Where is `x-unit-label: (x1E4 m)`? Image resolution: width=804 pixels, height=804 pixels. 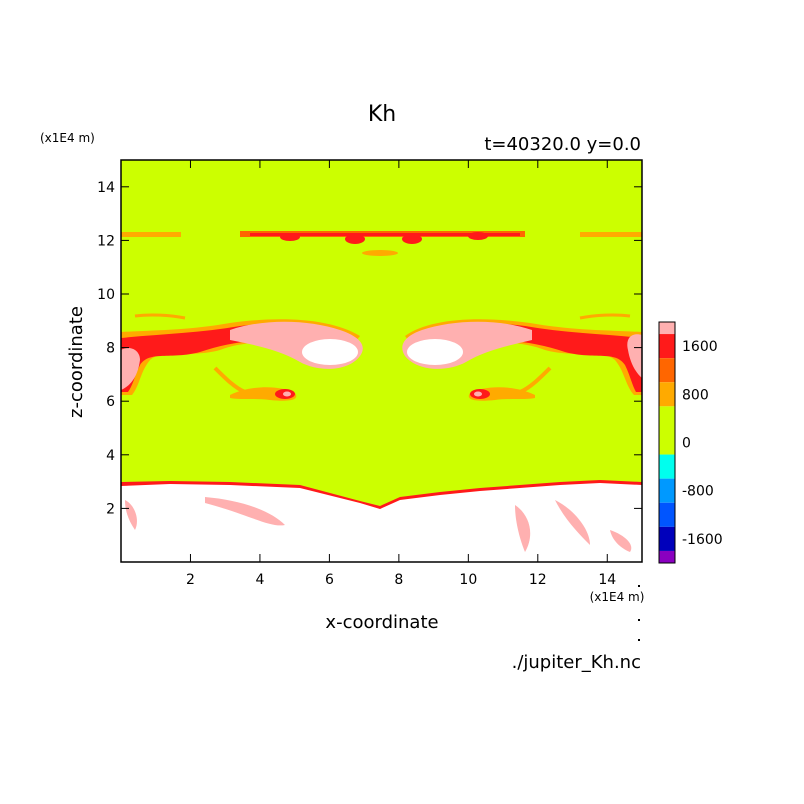
x-unit-label: (x1E4 m) is located at coordinates (617, 597).